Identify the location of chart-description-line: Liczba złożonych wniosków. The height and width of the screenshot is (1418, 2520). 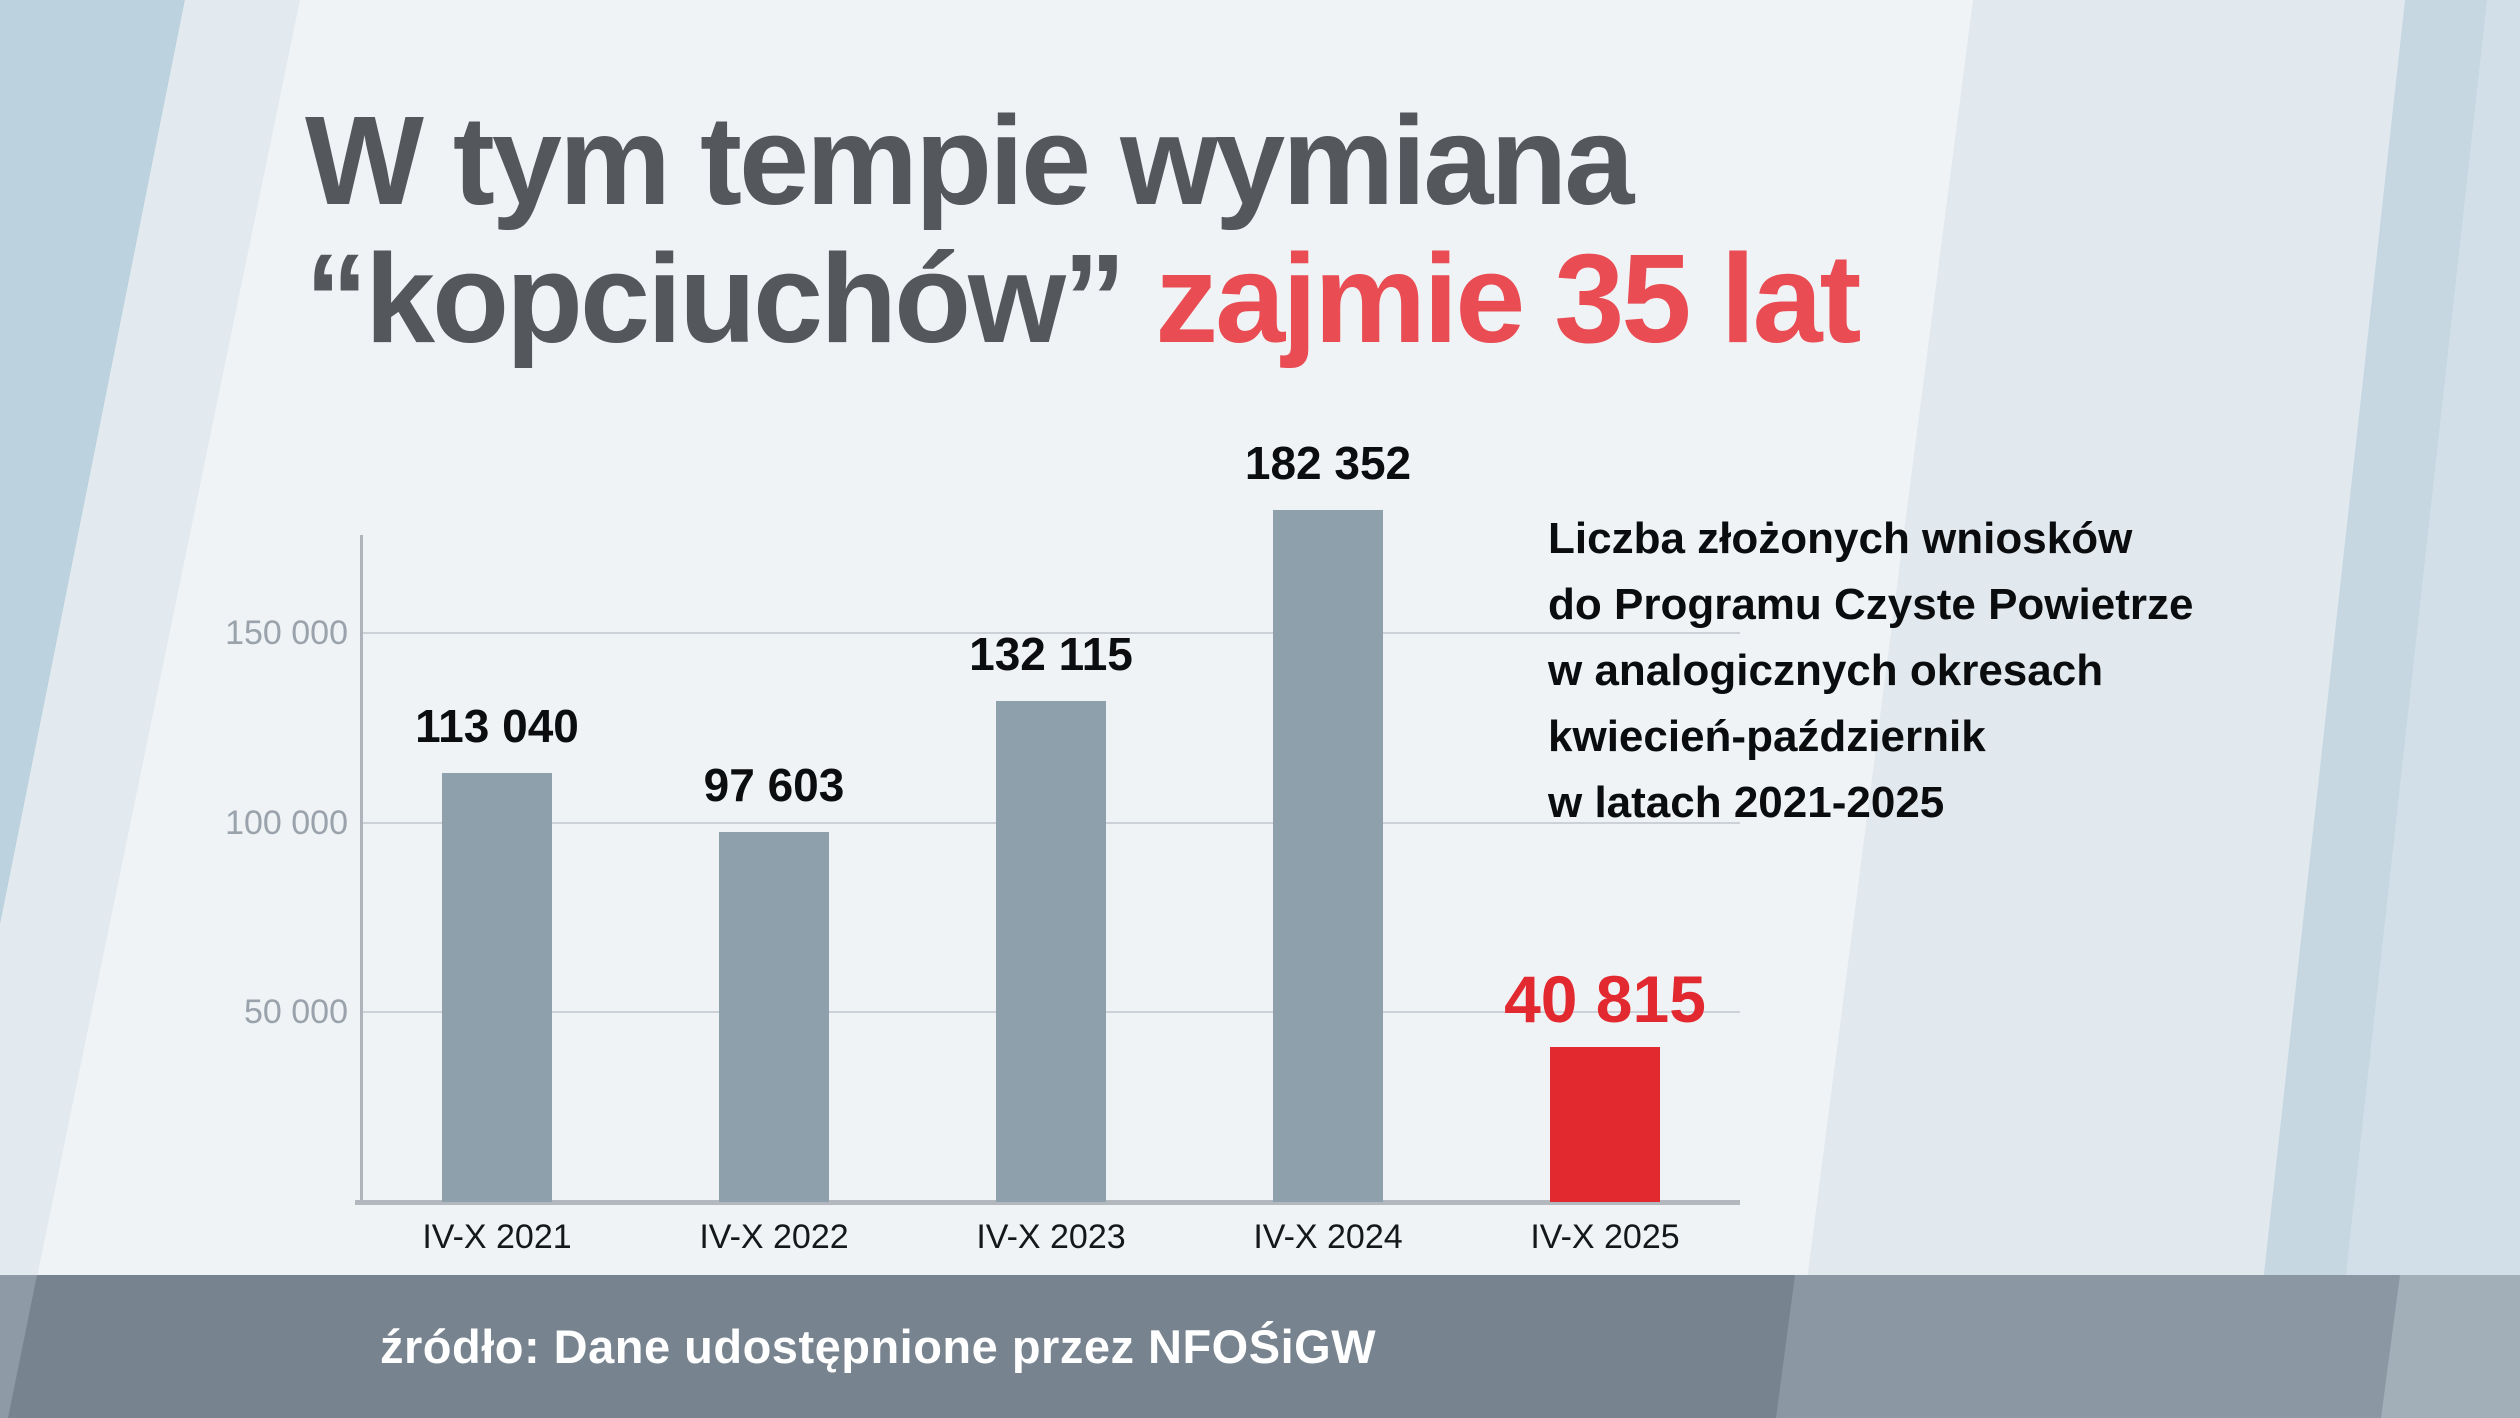
(1840, 538).